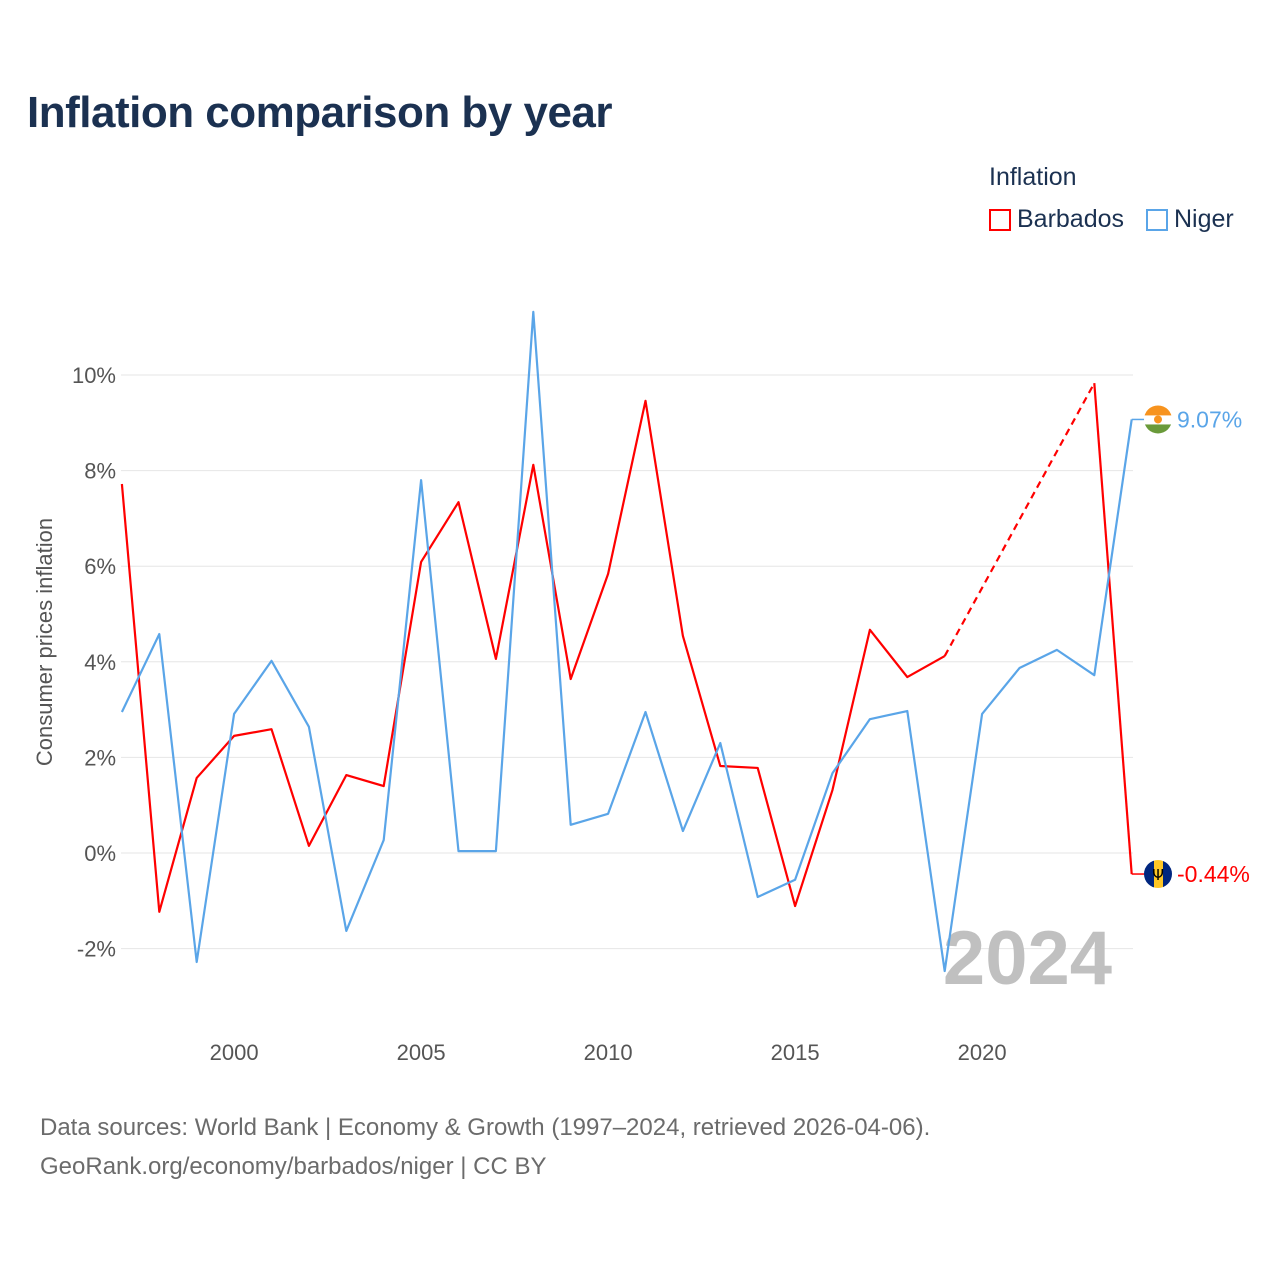 This screenshot has height=1280, width=1280. I want to click on legend-swatch-niger, so click(1157, 219).